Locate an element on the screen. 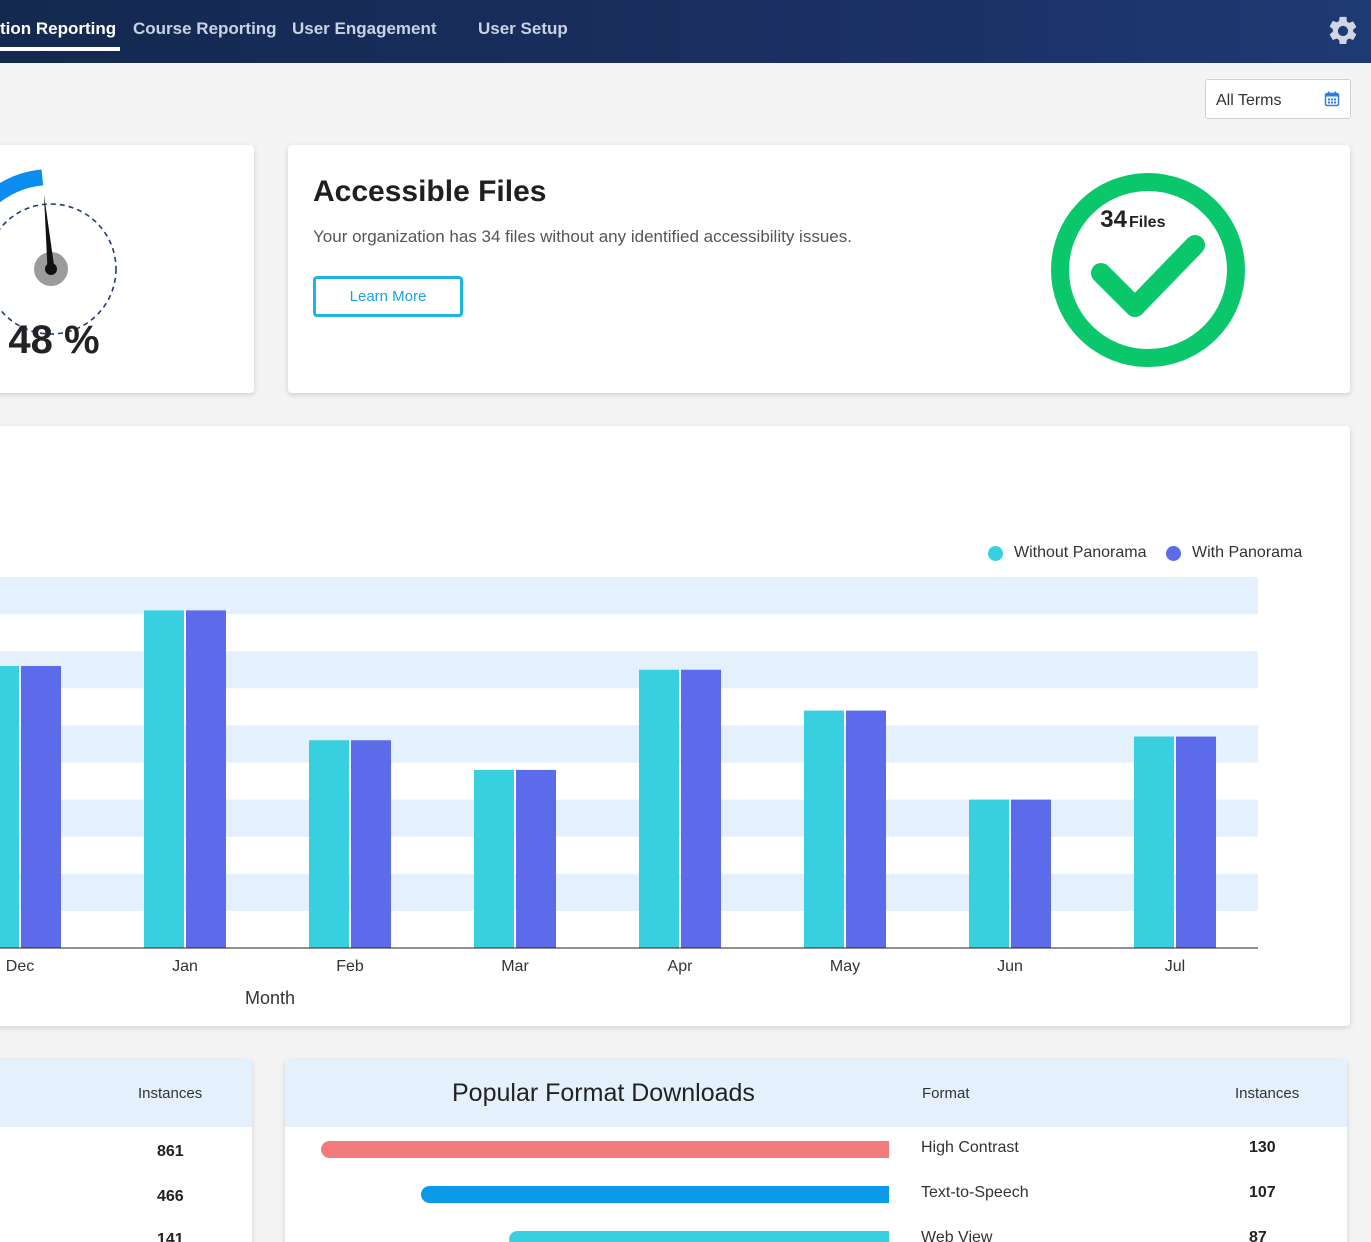  check-circle-icon is located at coordinates (1148, 270).